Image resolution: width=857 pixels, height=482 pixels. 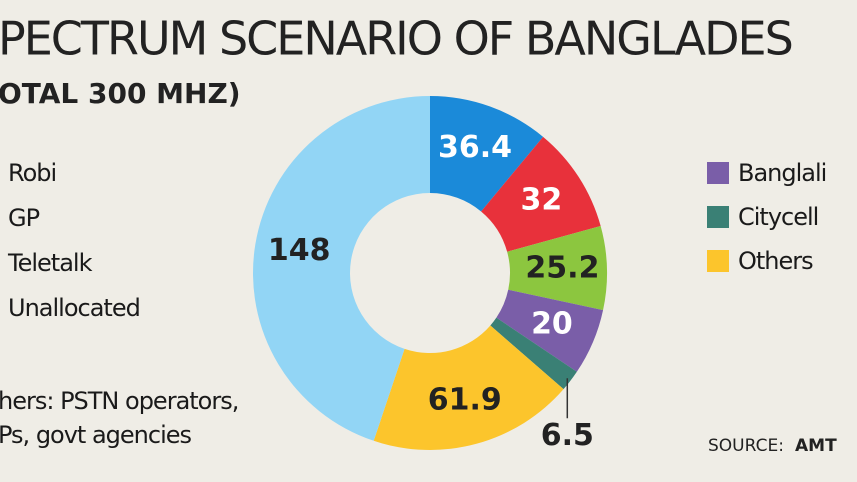 I want to click on chart-subtitle: OTAL 300 MHZ), so click(x=120, y=93).